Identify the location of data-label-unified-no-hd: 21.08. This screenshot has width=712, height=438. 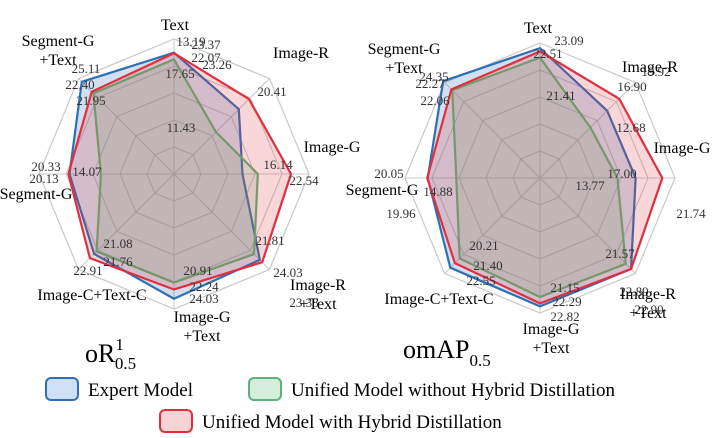
(117, 243).